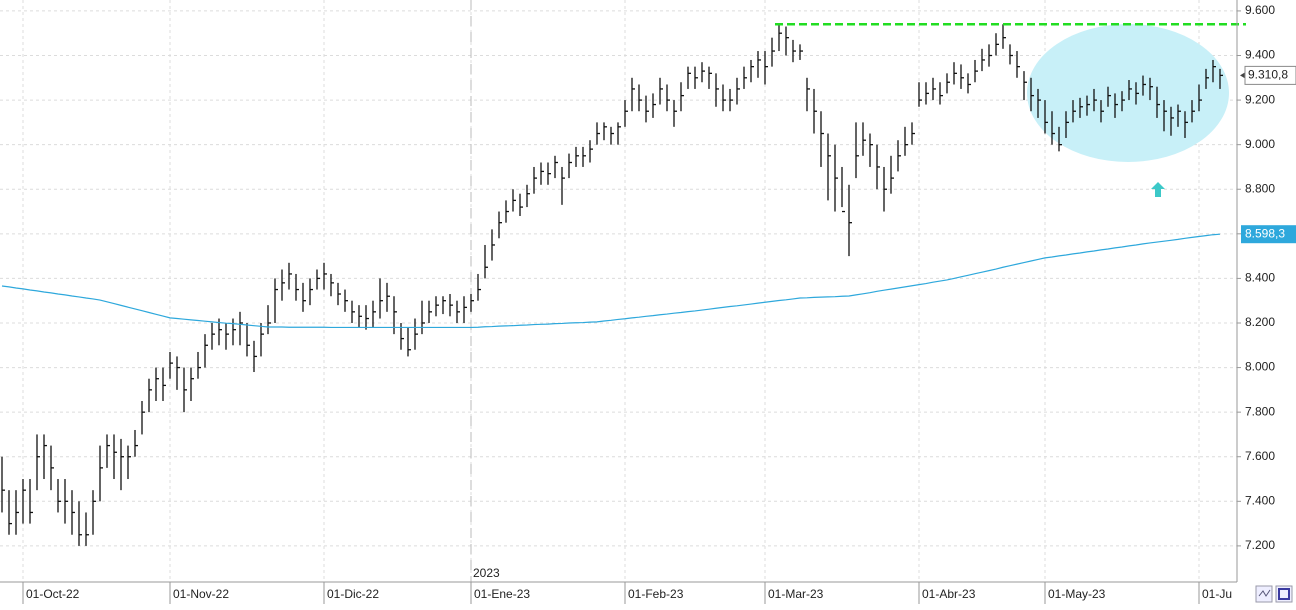  What do you see at coordinates (486, 573) in the screenshot?
I see `year-label: 2023` at bounding box center [486, 573].